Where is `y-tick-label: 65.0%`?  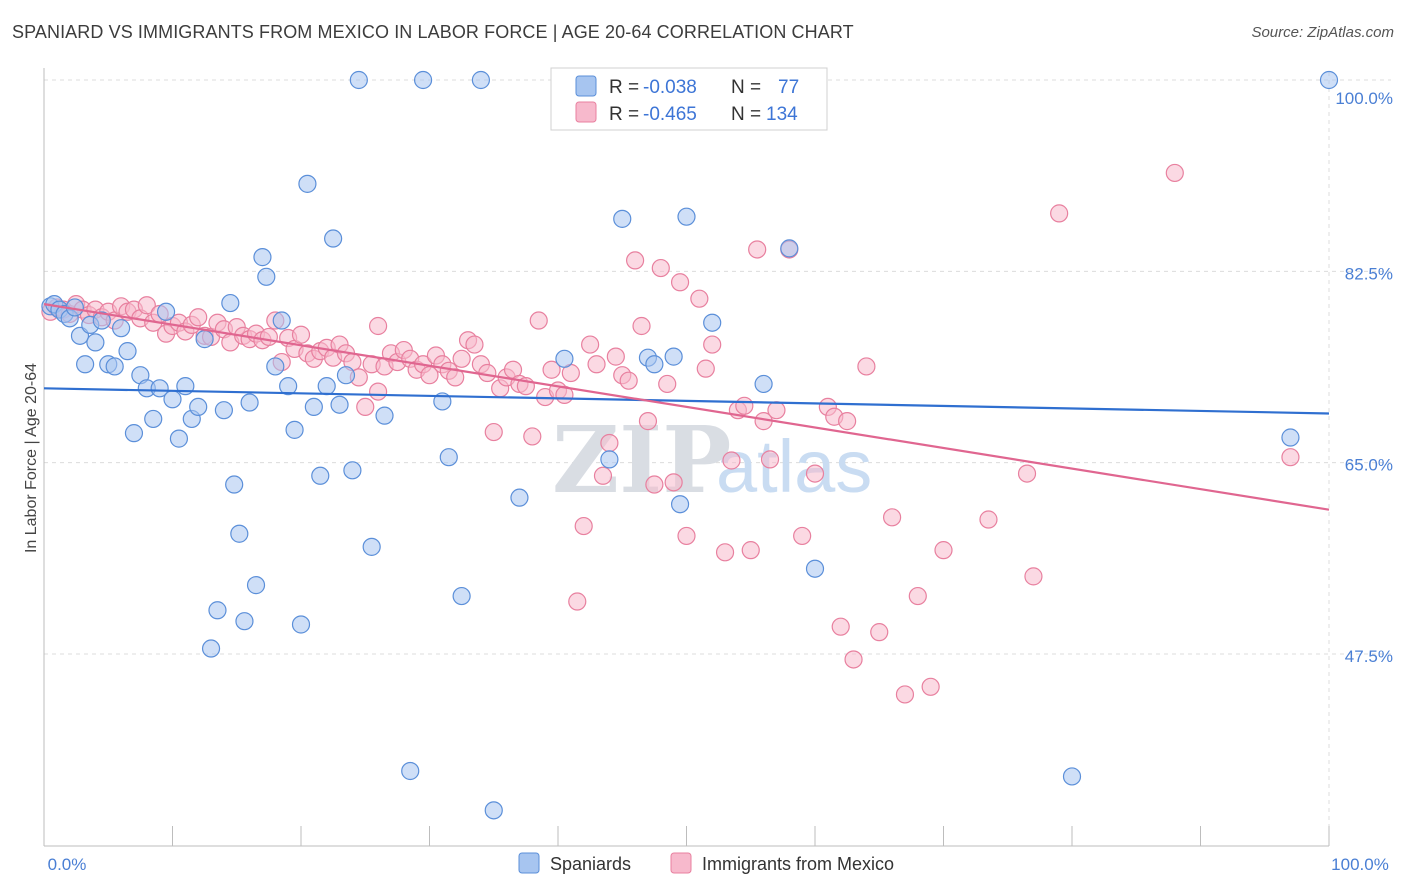
y-tick-label: 65.0% is located at coordinates (1369, 465).